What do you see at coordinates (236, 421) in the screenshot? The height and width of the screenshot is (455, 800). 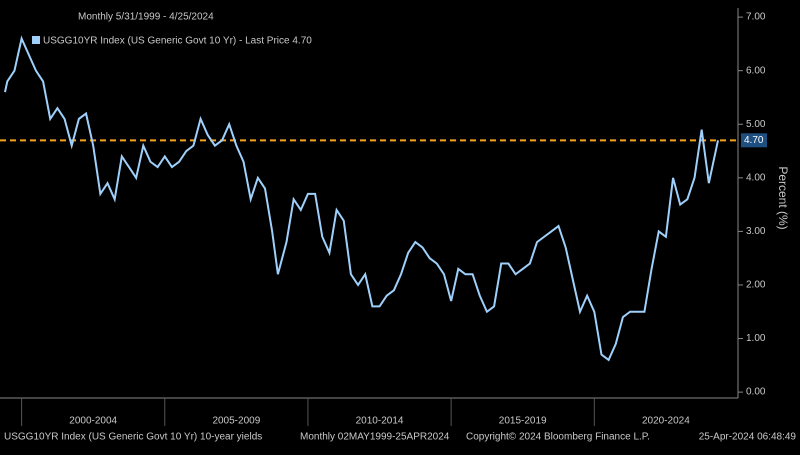 I see `x-tick-label: 2005-2009` at bounding box center [236, 421].